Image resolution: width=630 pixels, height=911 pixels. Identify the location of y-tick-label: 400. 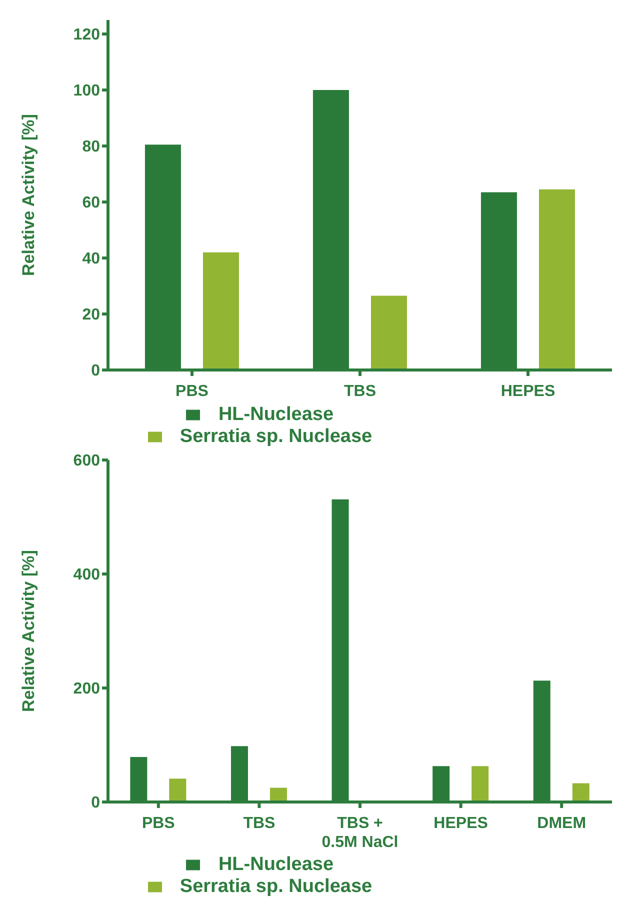
(86, 575).